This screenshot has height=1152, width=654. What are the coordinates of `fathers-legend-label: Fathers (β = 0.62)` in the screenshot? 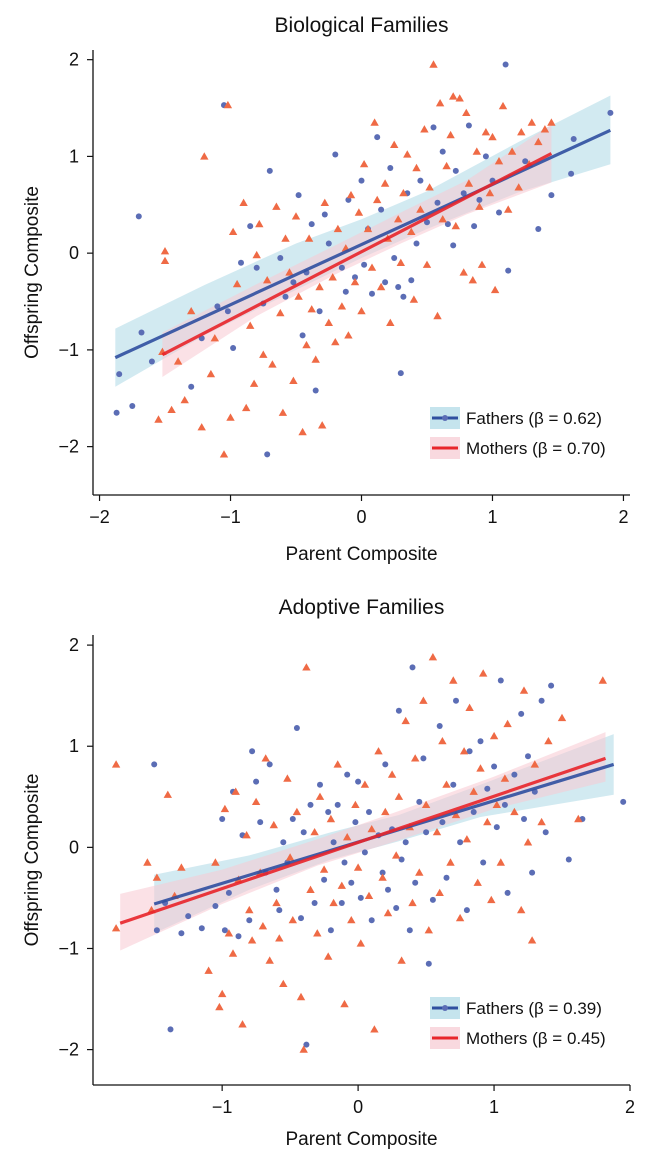 It's located at (534, 418).